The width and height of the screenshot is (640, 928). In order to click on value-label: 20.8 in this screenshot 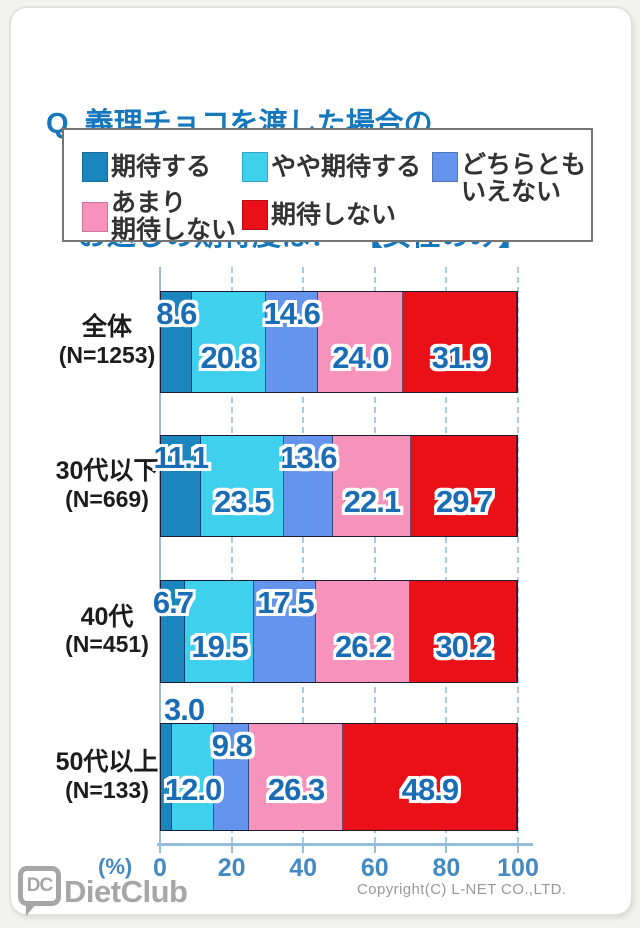, I will do `click(228, 357)`.